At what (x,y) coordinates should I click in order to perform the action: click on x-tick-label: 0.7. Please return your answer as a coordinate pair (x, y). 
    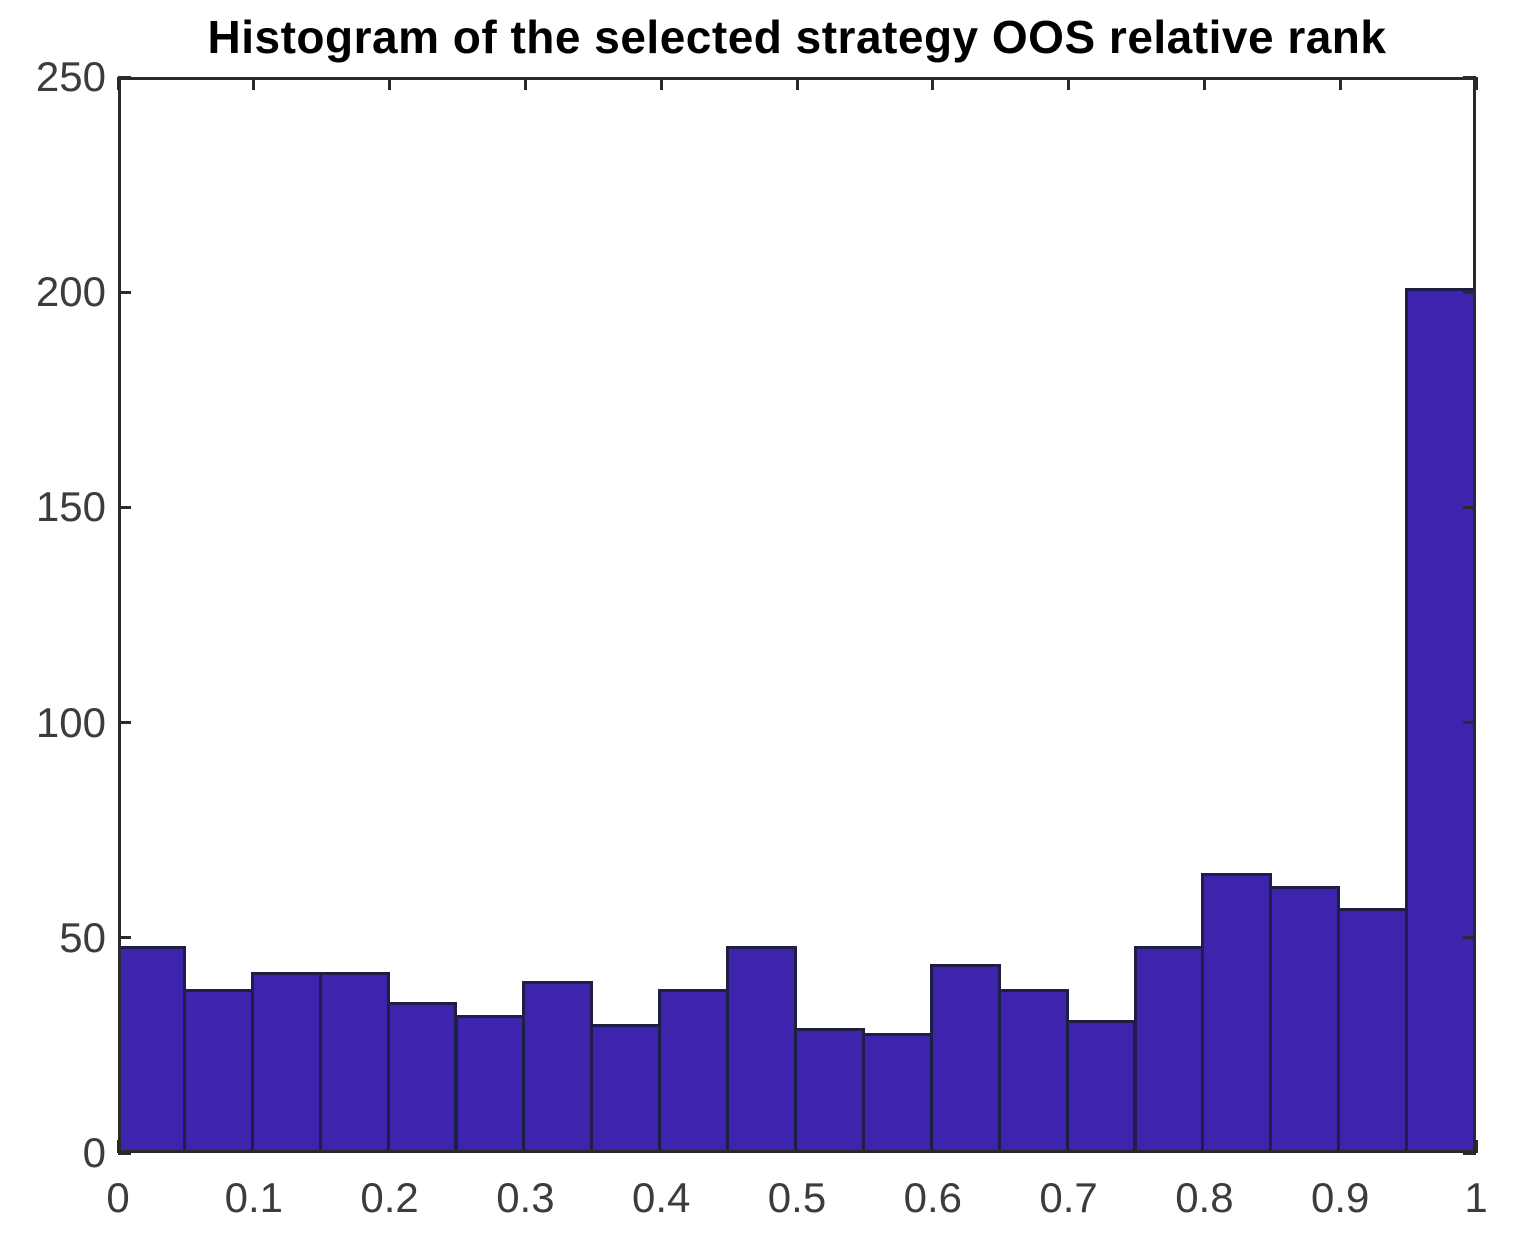
    Looking at the image, I should click on (1068, 1197).